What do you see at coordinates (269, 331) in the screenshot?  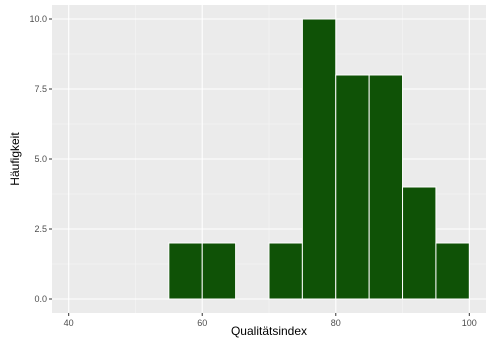 I see `x-axis-title: Qualitätsindex` at bounding box center [269, 331].